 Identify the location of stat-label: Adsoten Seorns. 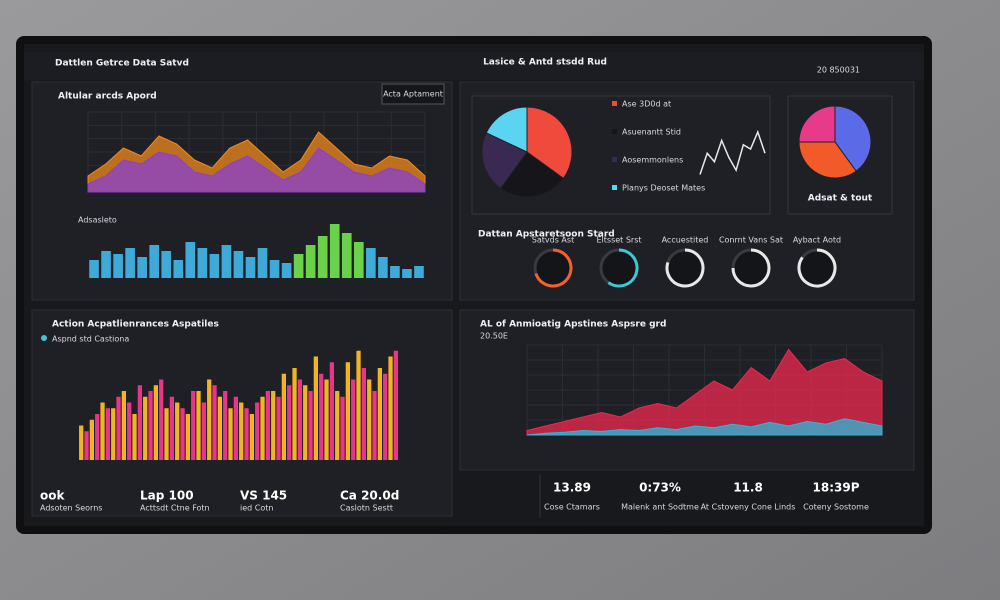
(71, 508).